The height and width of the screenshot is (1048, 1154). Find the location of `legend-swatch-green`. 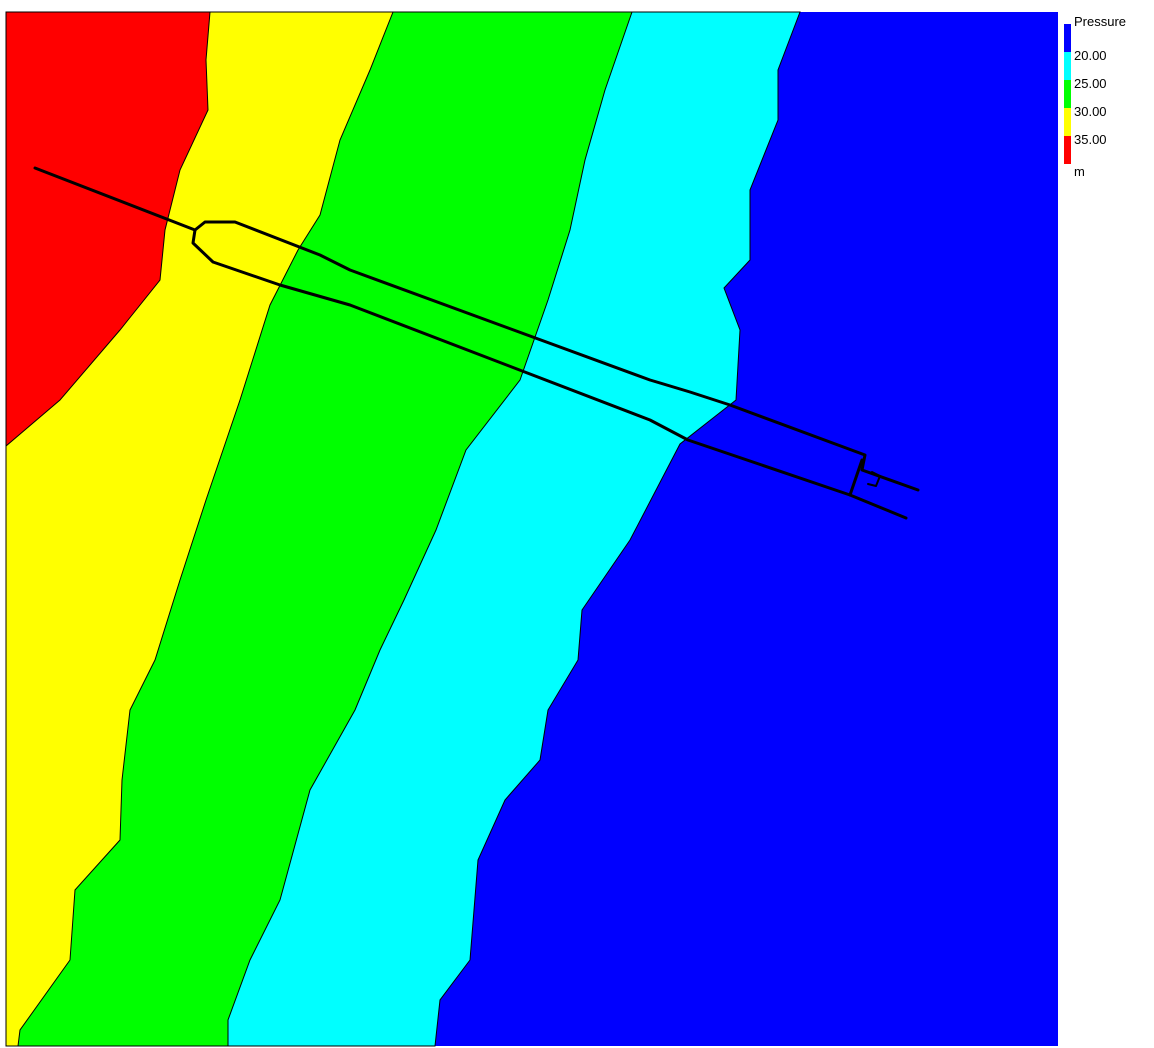

legend-swatch-green is located at coordinates (1067, 94).